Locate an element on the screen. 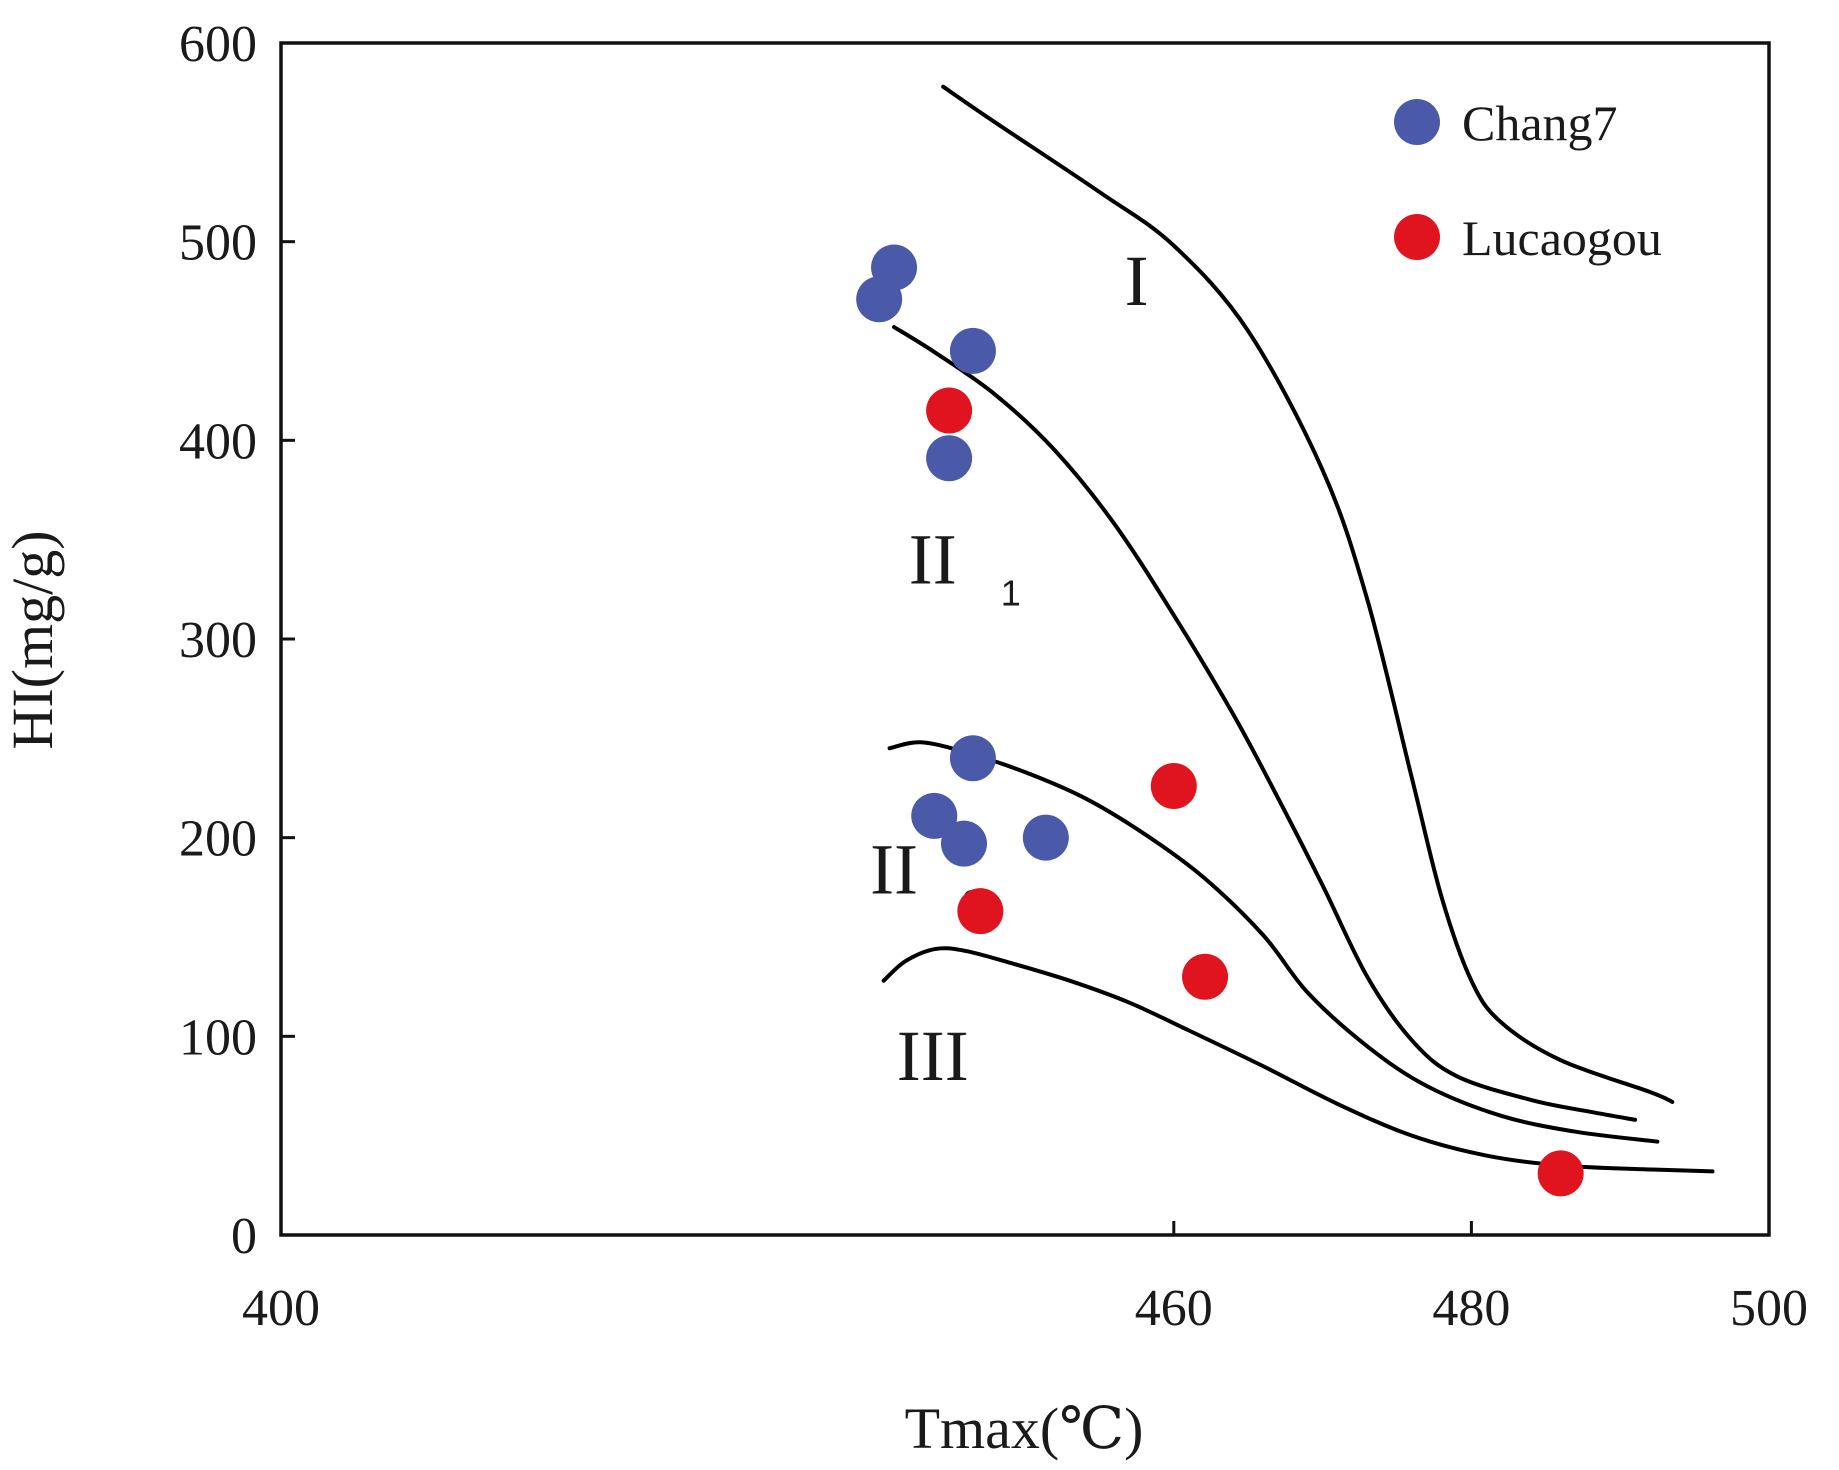  x-tick-label: 460 is located at coordinates (1174, 1308).